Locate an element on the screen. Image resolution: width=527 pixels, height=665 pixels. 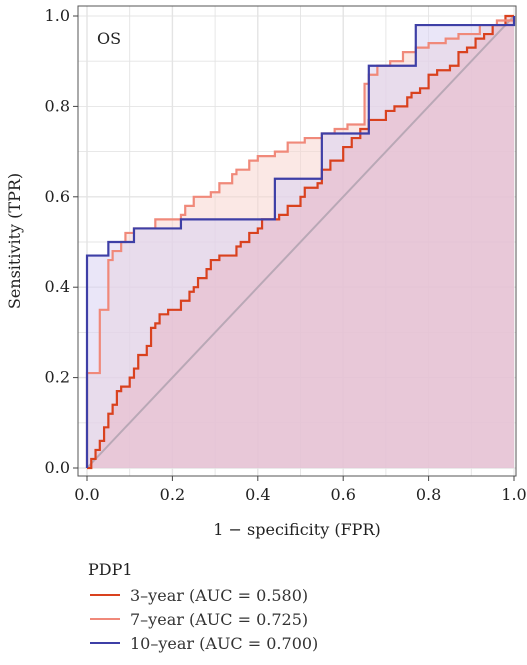
x-tick-label: 1.0 is located at coordinates (513, 494).